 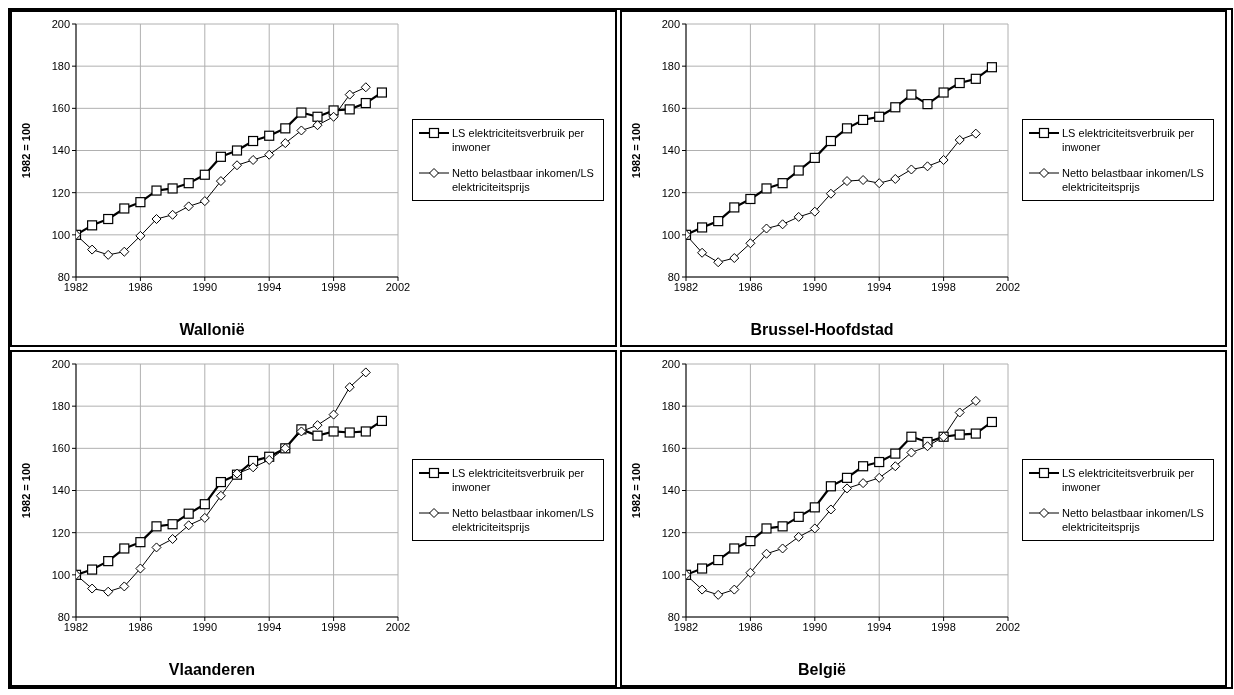 What do you see at coordinates (822, 670) in the screenshot?
I see `text: België` at bounding box center [822, 670].